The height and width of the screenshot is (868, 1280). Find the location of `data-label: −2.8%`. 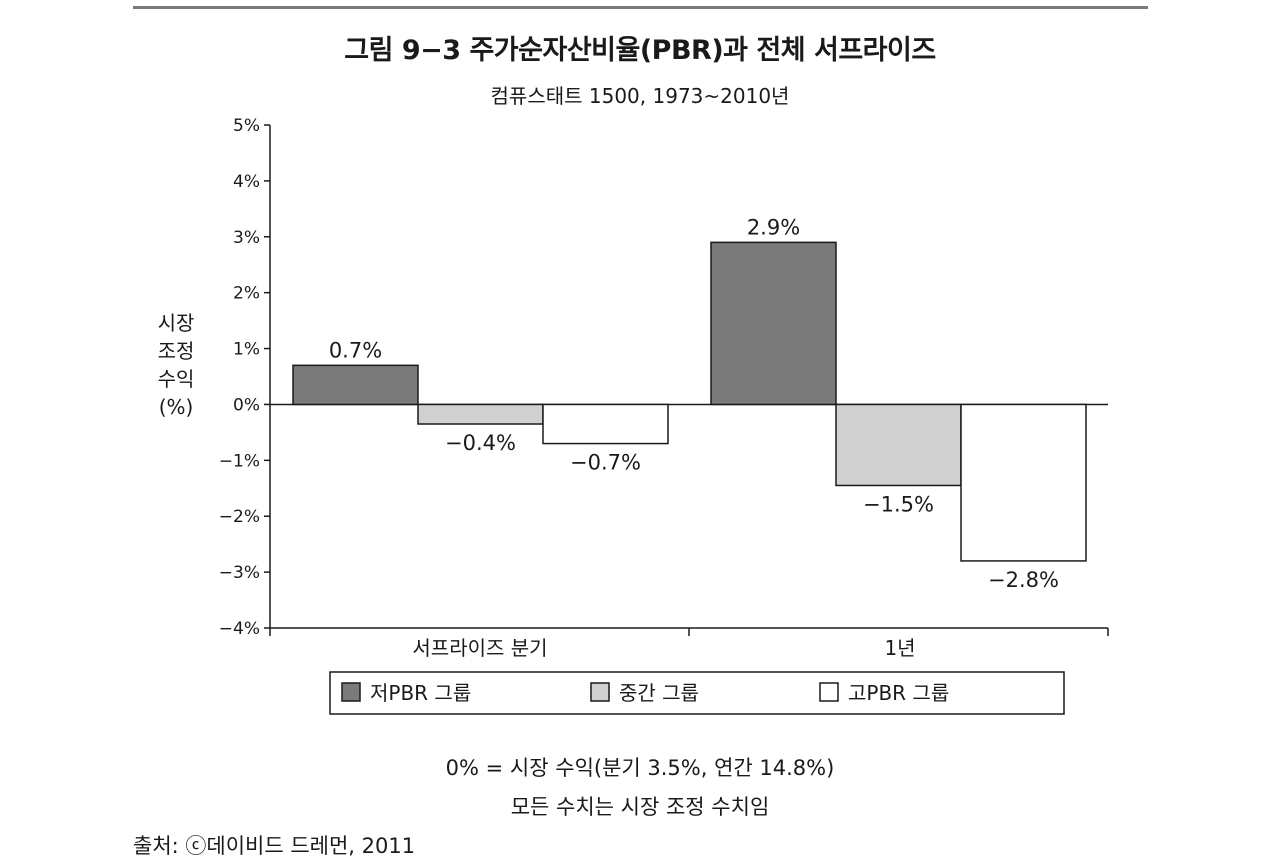

data-label: −2.8% is located at coordinates (1023, 580).